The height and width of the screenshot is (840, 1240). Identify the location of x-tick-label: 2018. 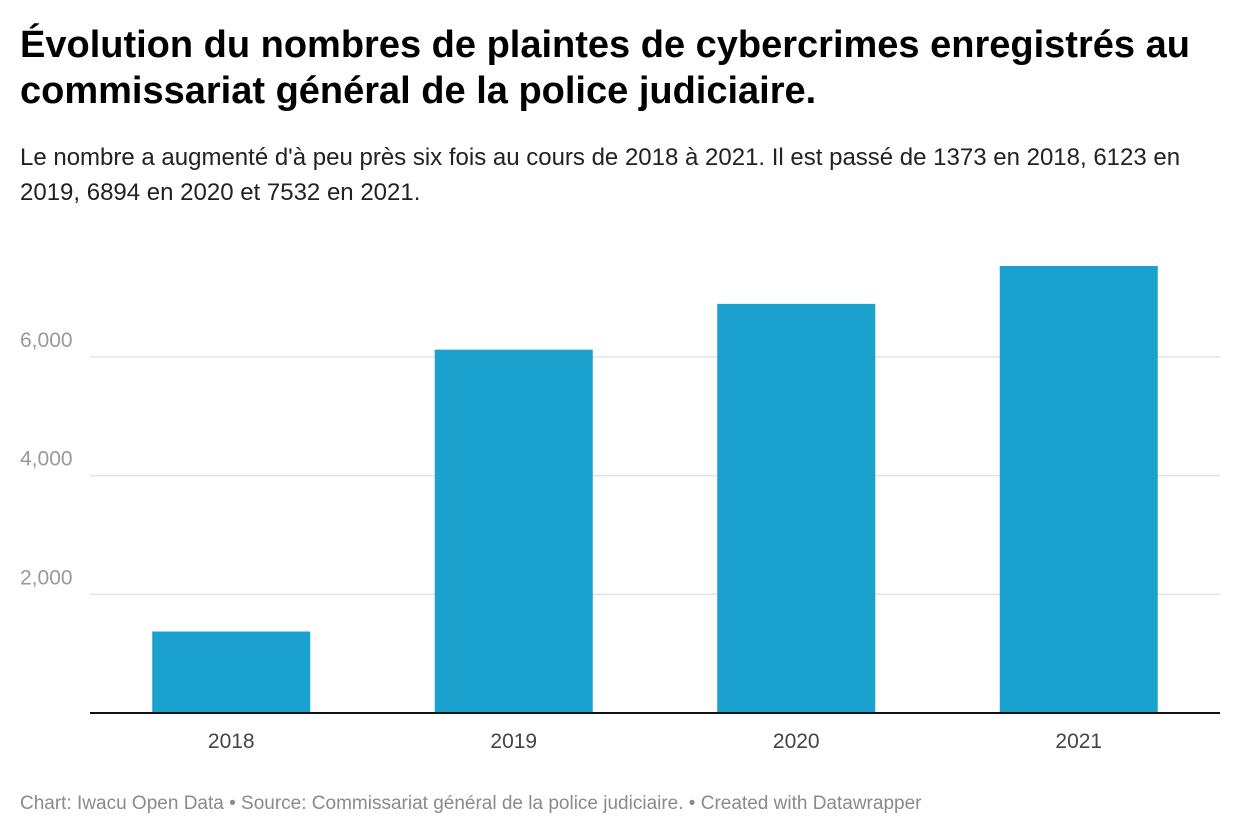
(231, 741).